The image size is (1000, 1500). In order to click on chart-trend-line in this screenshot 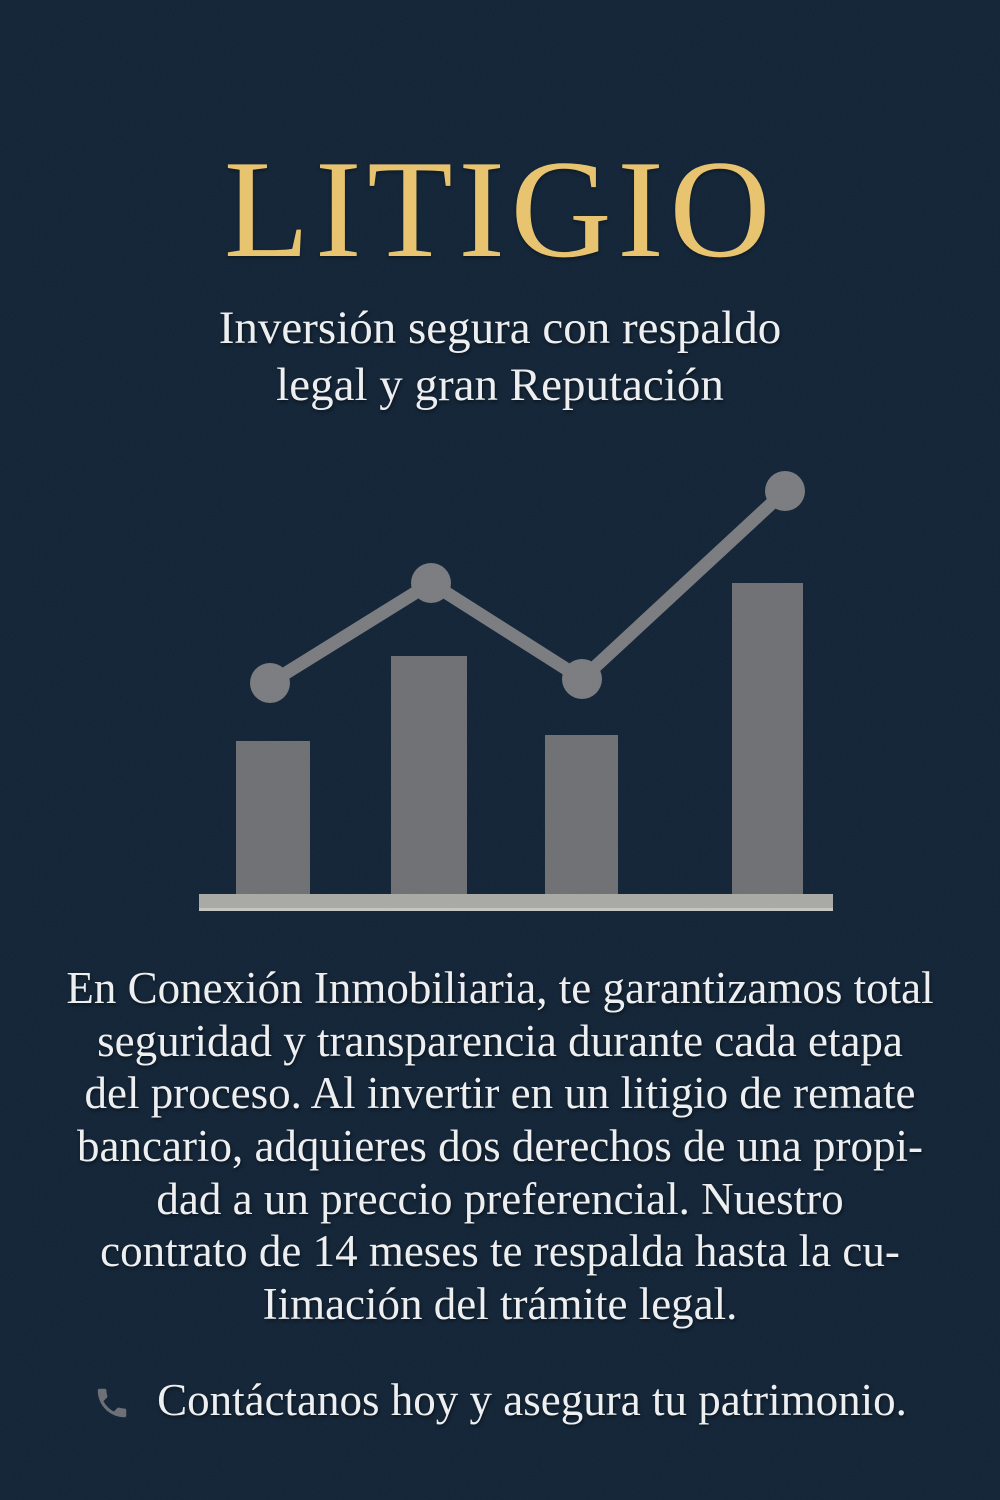, I will do `click(528, 587)`.